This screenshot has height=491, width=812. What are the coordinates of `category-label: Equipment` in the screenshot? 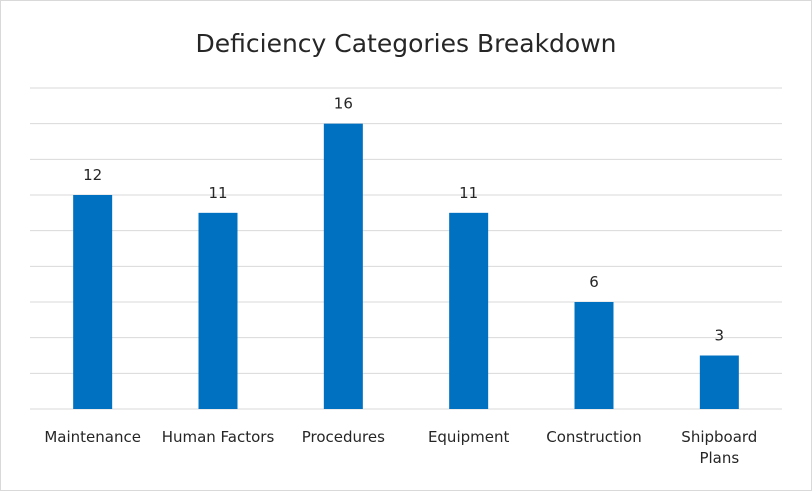 It's located at (469, 437).